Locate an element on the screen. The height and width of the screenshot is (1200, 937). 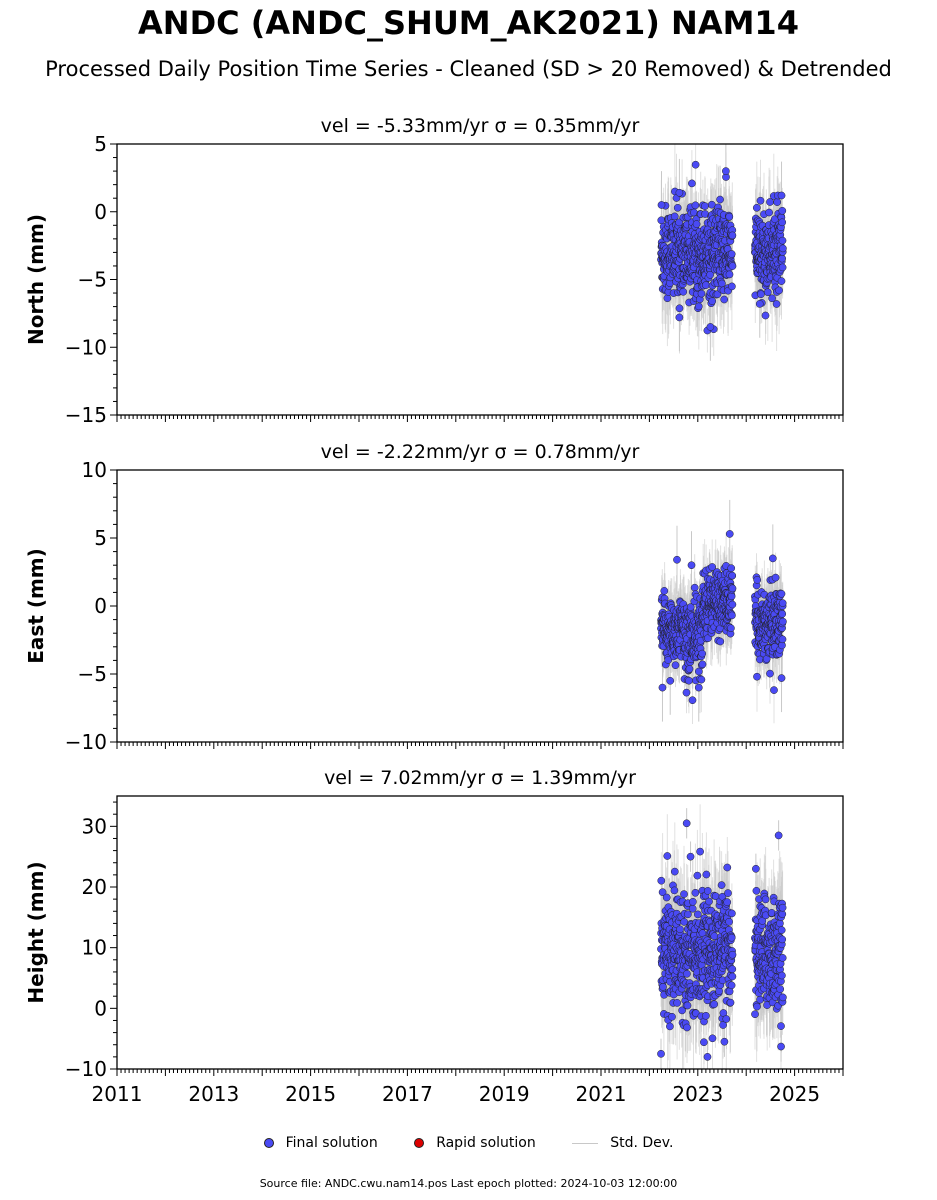
y-axis-label: Height (mm) is located at coordinates (36, 932).